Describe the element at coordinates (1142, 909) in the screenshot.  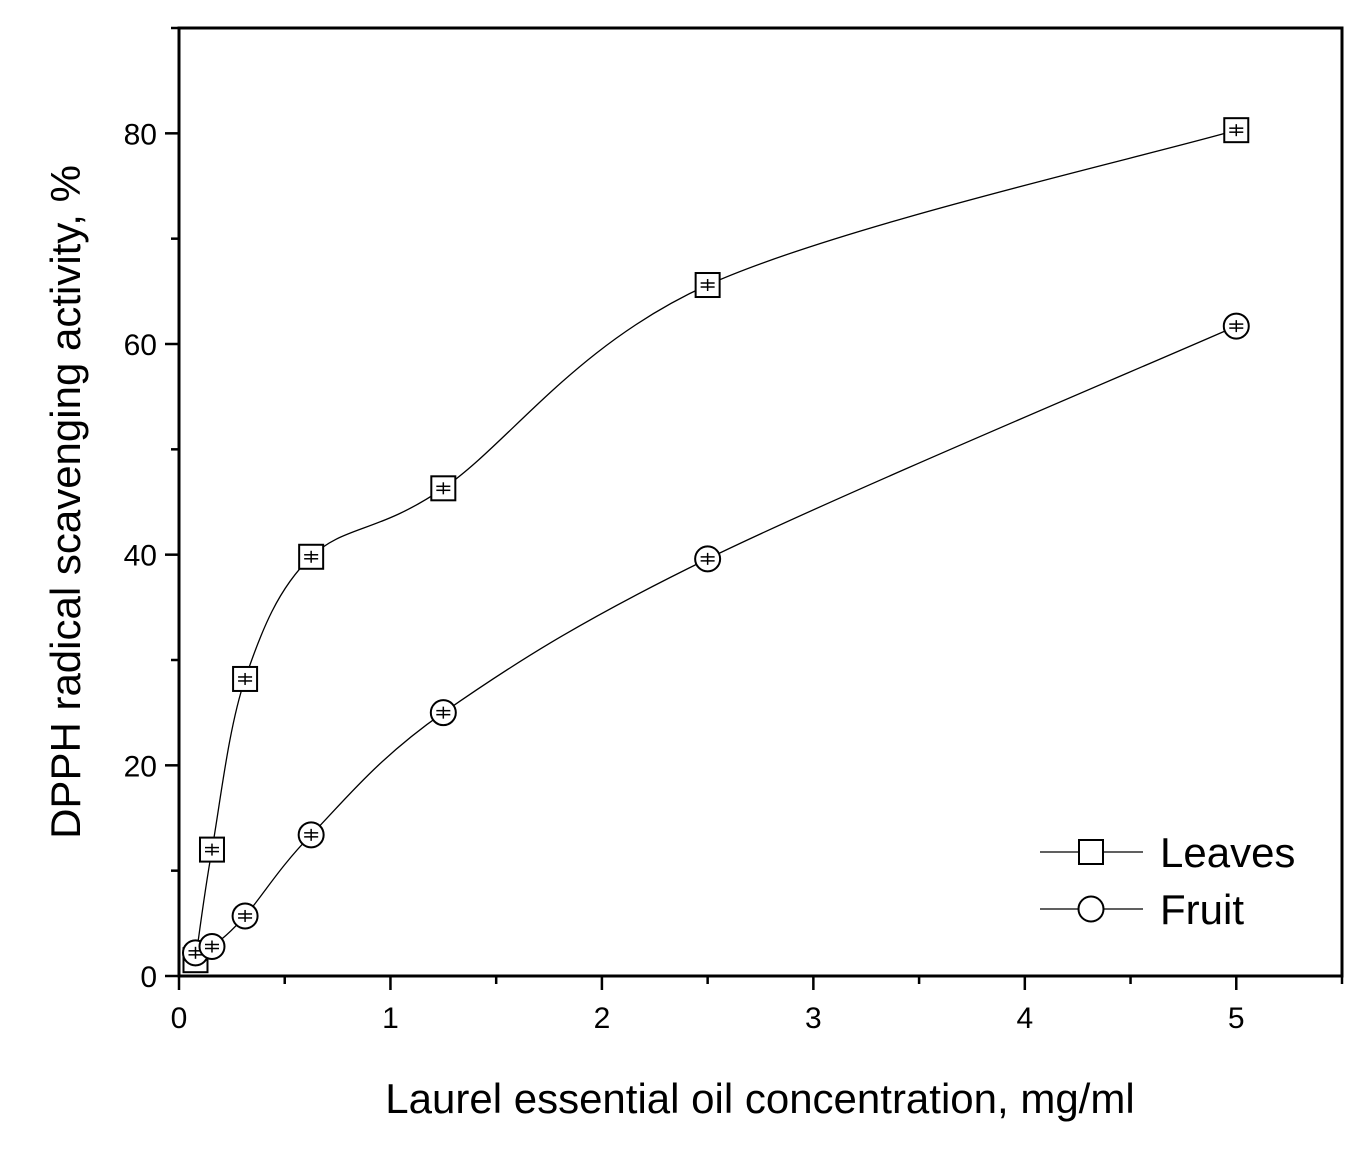
I see `legend-item-fruit: Fruit` at that location.